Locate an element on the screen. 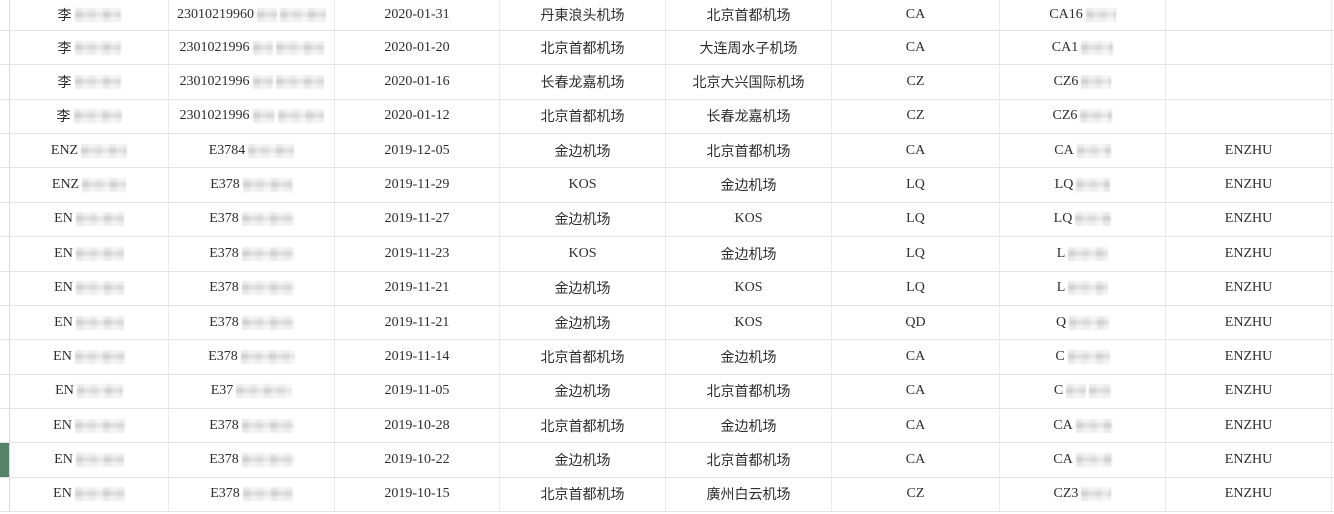 The height and width of the screenshot is (514, 1334). cell-flight-date: 2020-01-20 is located at coordinates (417, 48).